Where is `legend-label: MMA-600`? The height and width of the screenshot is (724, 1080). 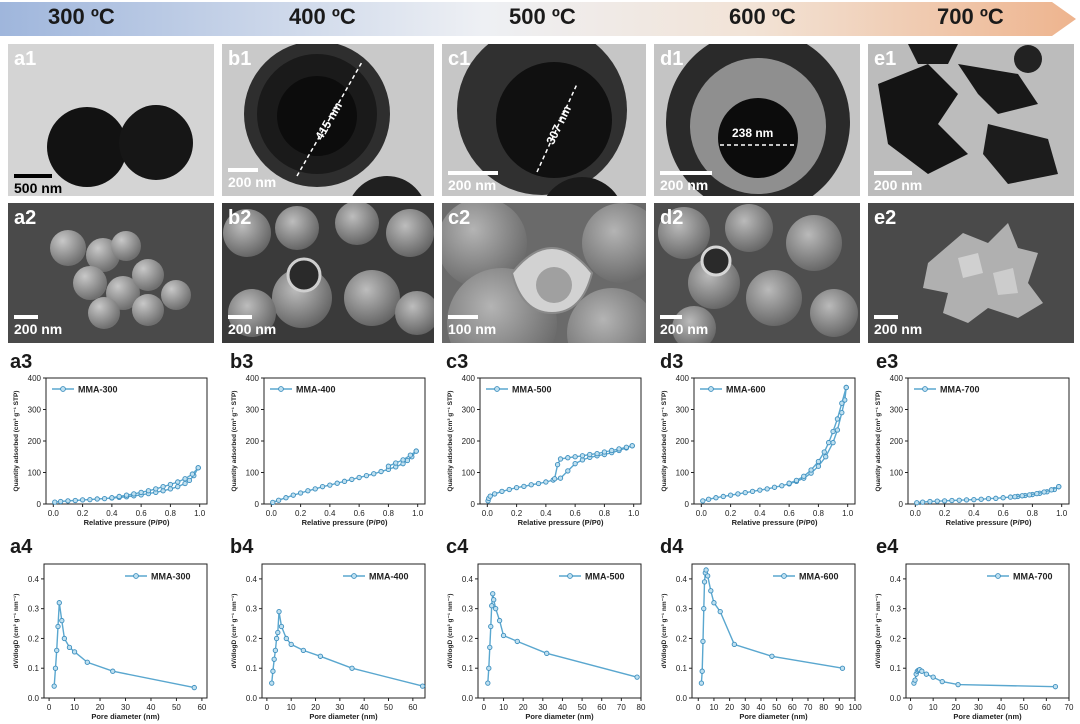
legend-label: MMA-600 is located at coordinates (819, 577).